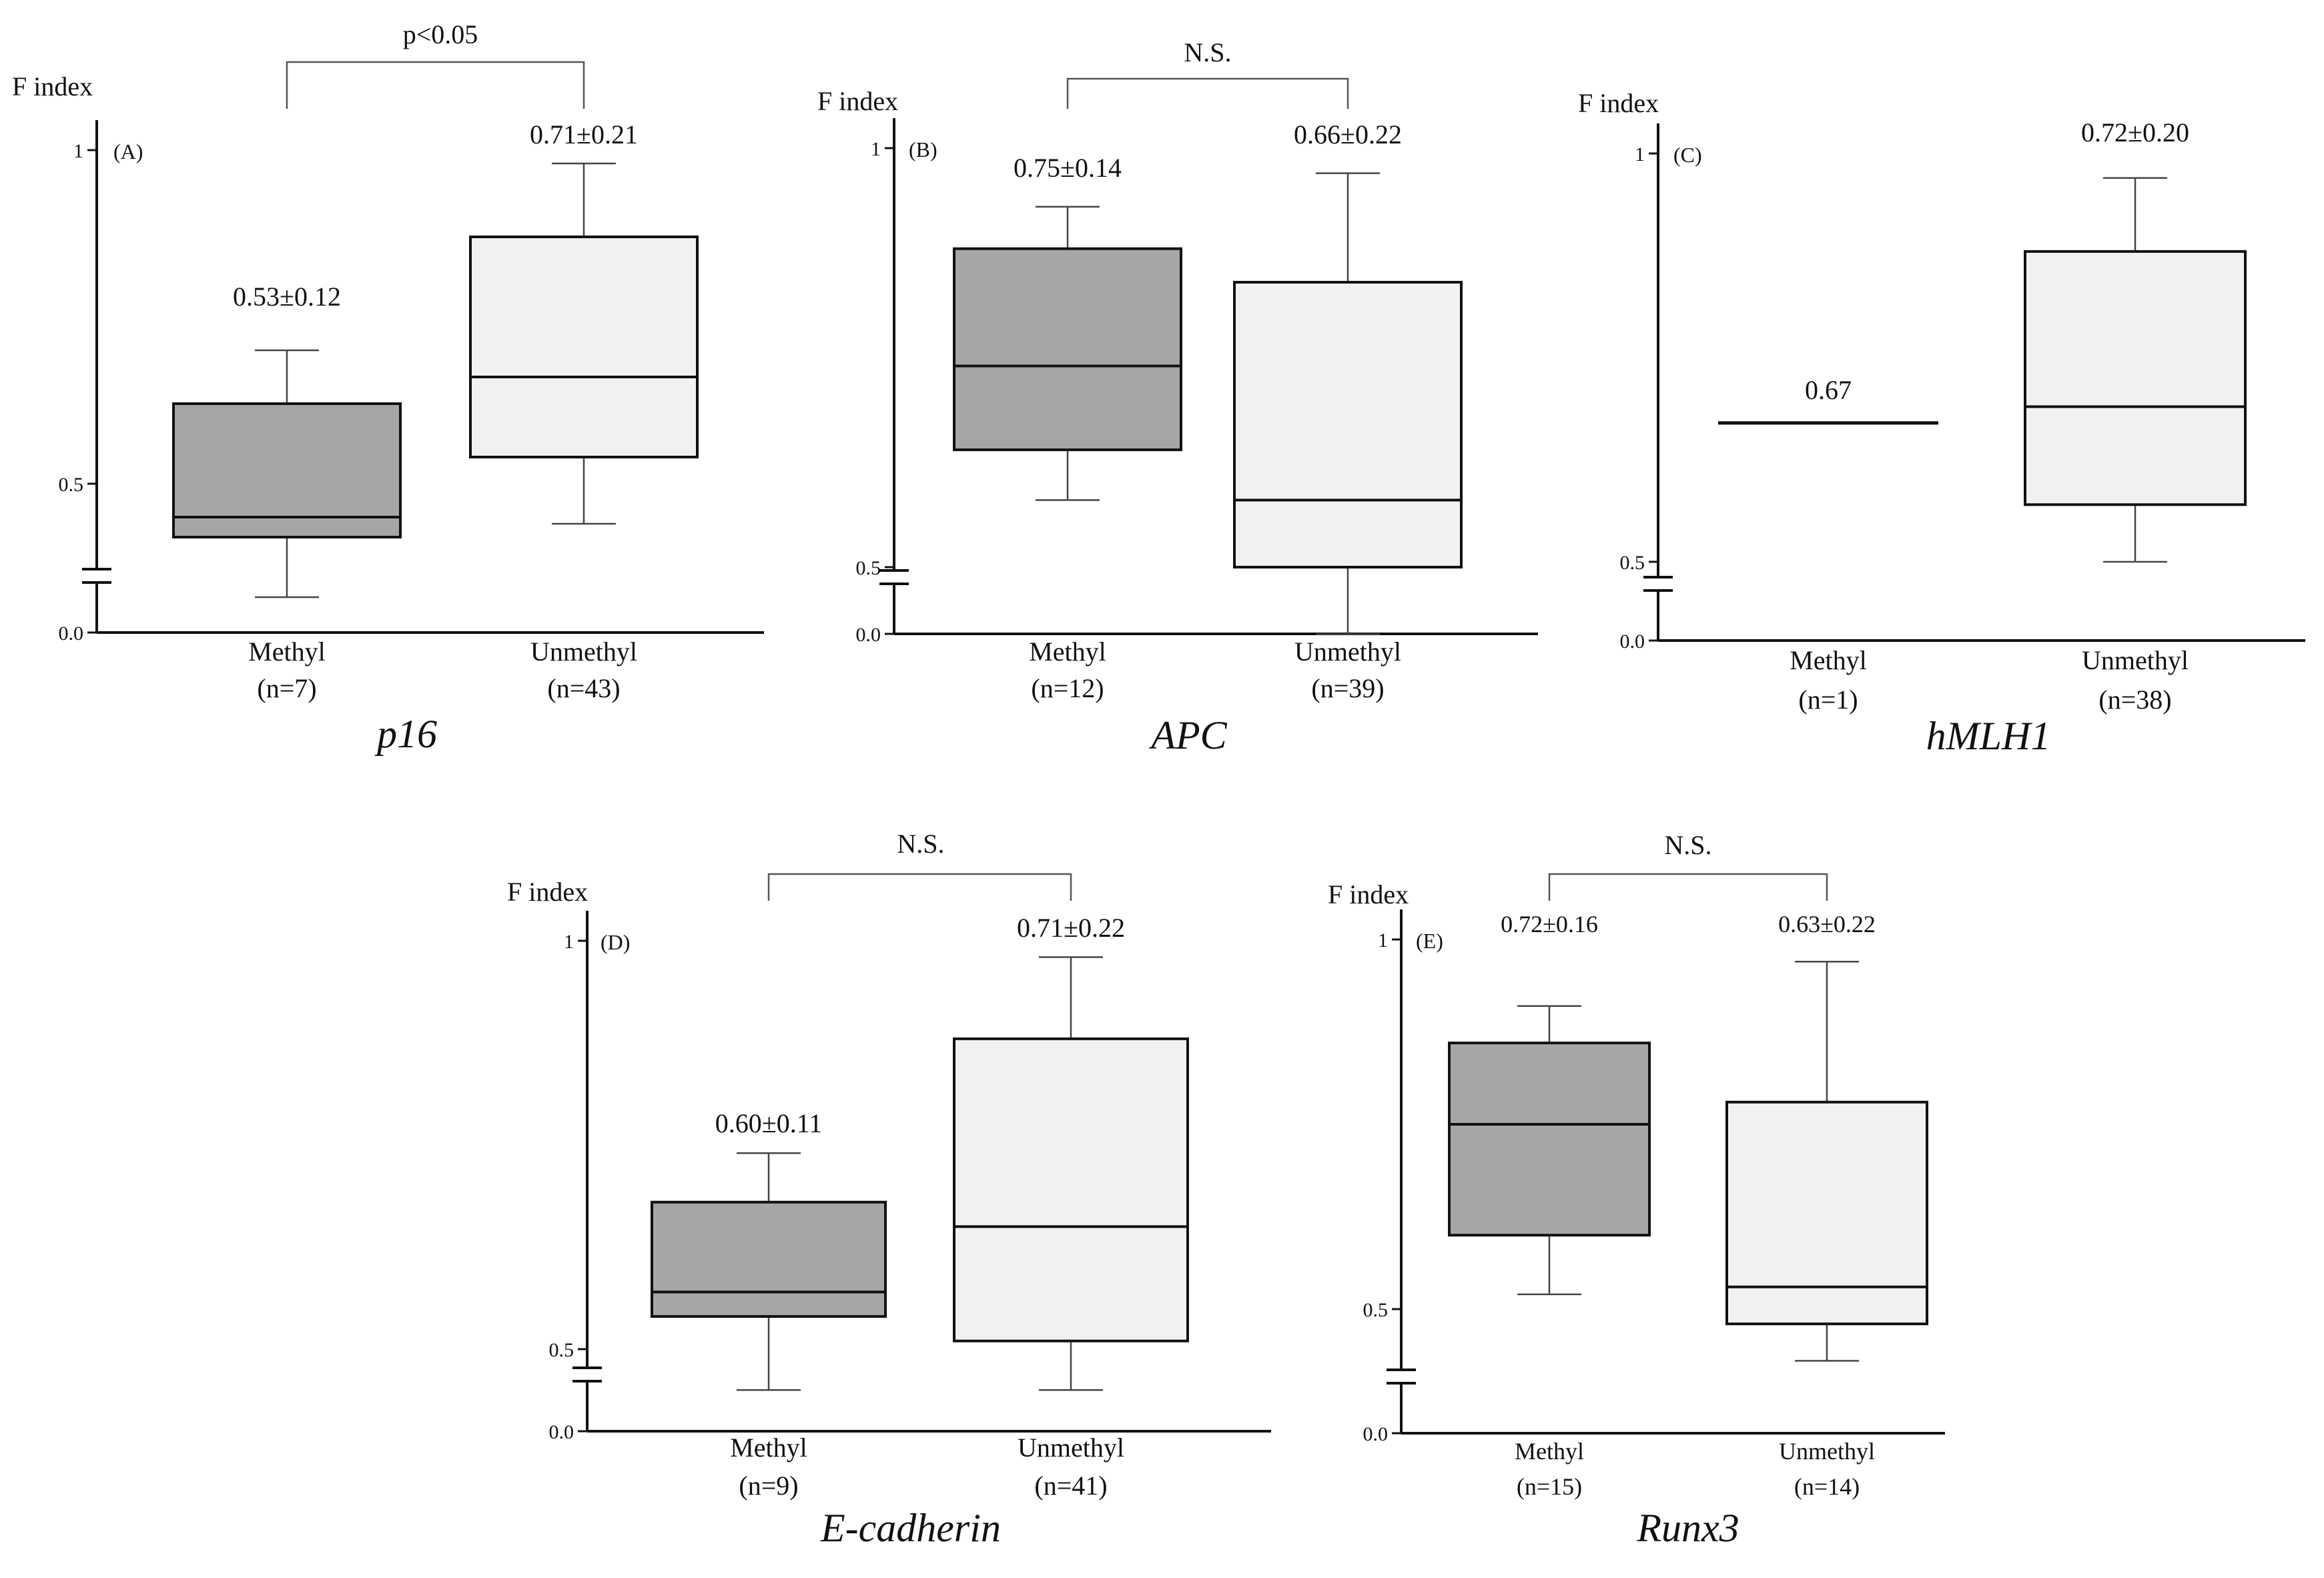 This screenshot has height=1578, width=2324. Describe the element at coordinates (583, 688) in the screenshot. I see `sample-size-label: (n=43)` at that location.